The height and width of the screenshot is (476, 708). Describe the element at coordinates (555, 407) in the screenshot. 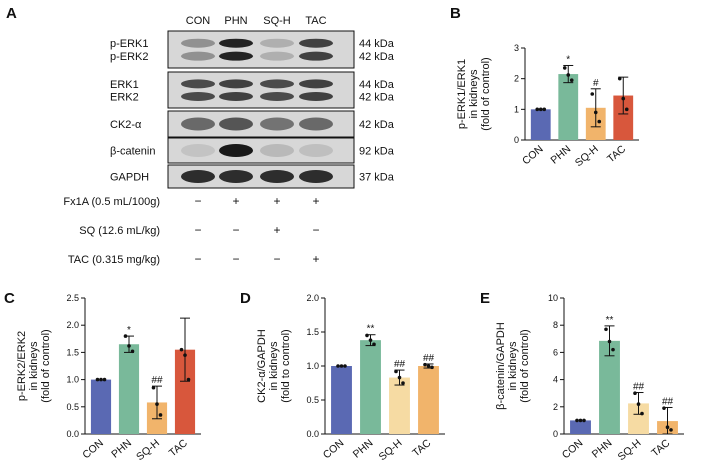

I see `y-tick-label: 2` at that location.